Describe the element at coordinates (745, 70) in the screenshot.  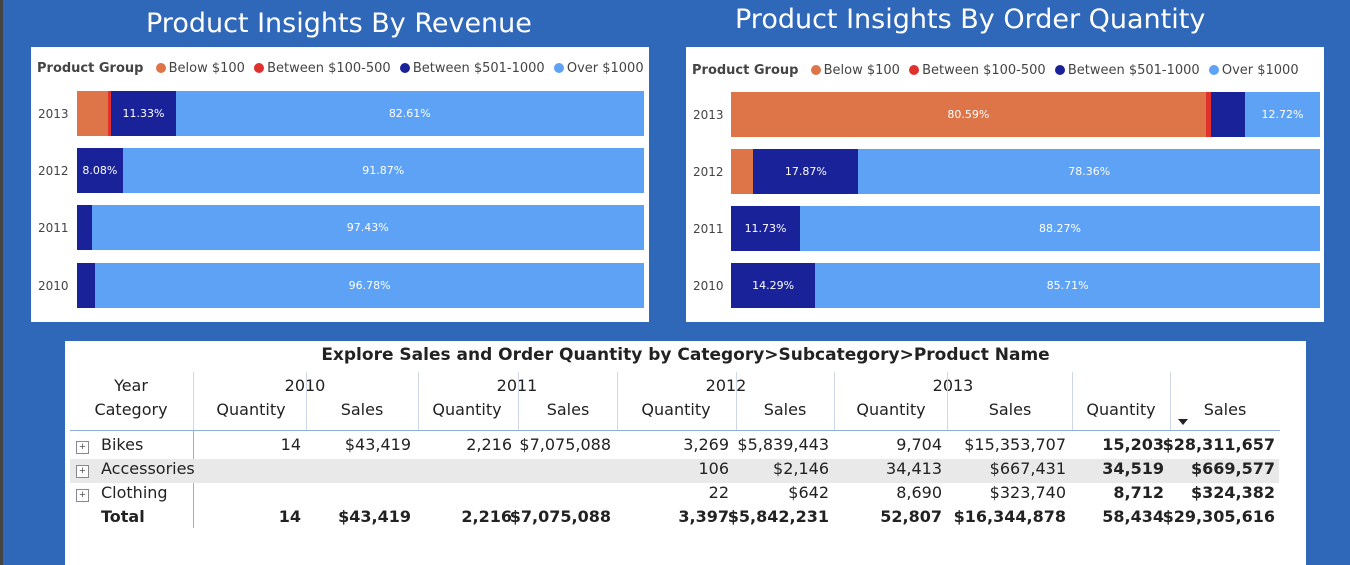
I see `legend-title: Product Group` at that location.